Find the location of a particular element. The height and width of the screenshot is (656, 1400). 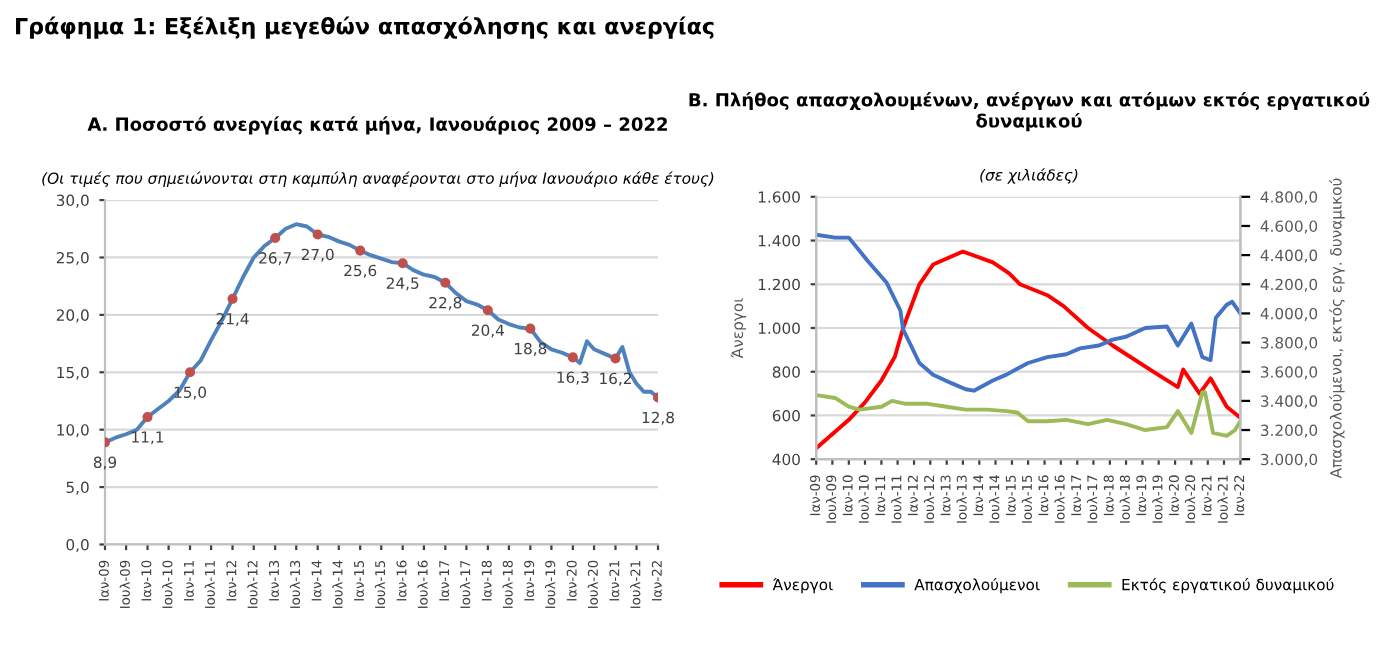

chart-title: Β. Πλήθος απασχολουμένων, ανέργων και ατόμων εκτός εργατικού δυναμικού is located at coordinates (1029, 111).